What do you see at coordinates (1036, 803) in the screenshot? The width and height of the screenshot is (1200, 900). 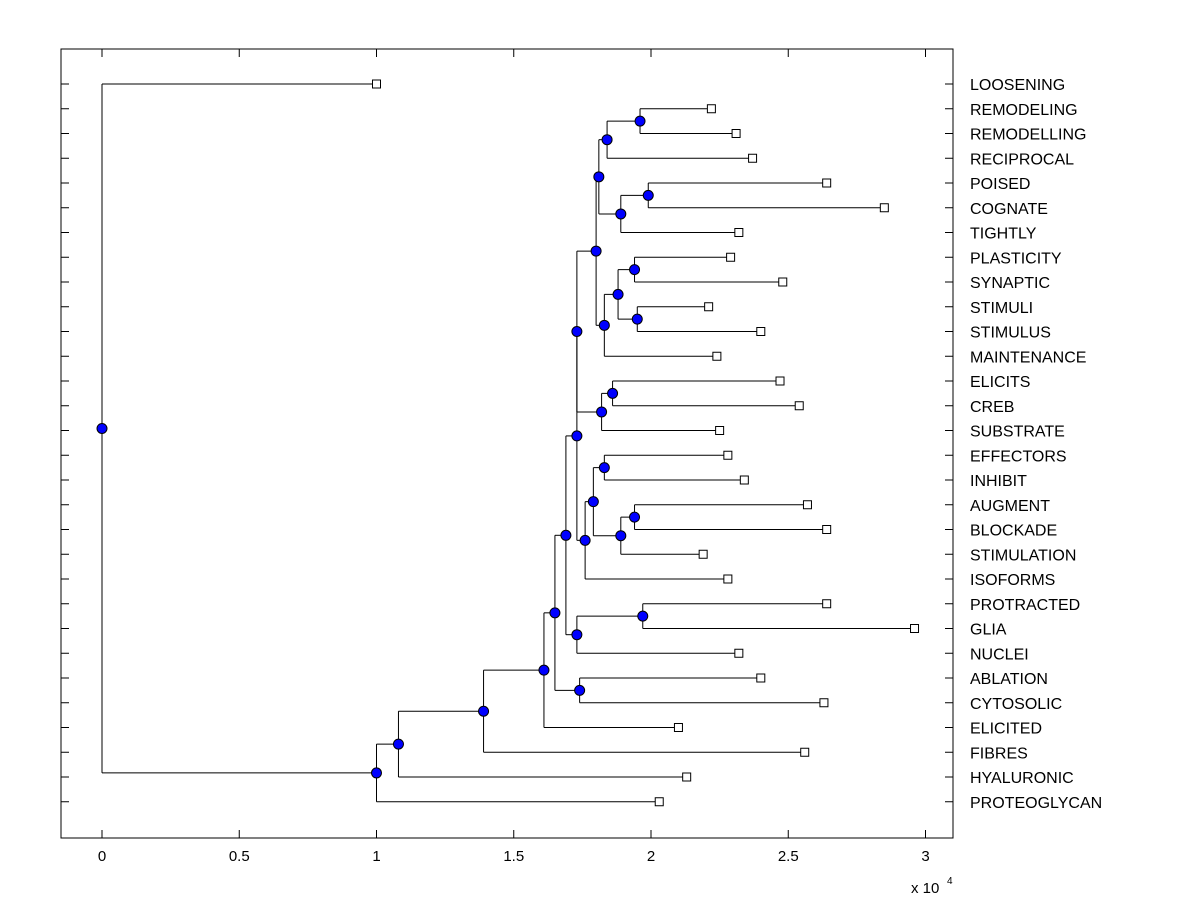 I see `leaf-label: PROTEOGLYCAN` at bounding box center [1036, 803].